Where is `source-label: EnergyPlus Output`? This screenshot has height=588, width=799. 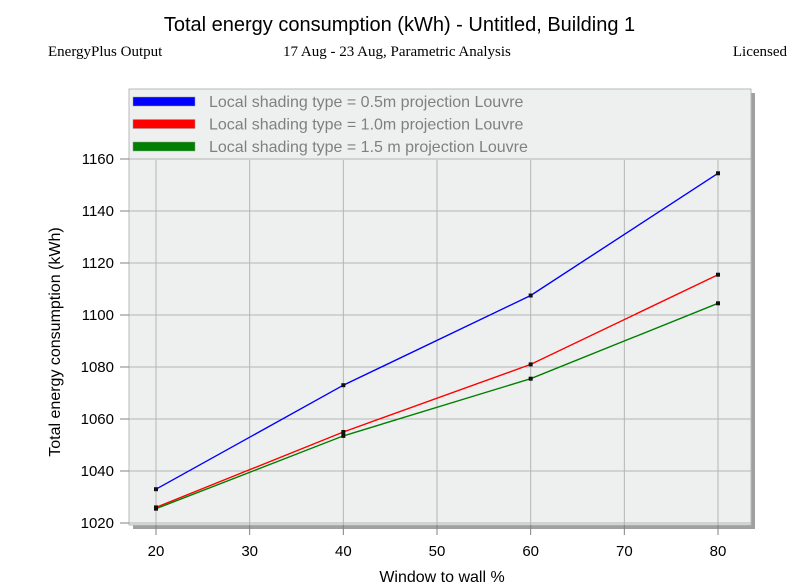
source-label: EnergyPlus Output is located at coordinates (105, 52).